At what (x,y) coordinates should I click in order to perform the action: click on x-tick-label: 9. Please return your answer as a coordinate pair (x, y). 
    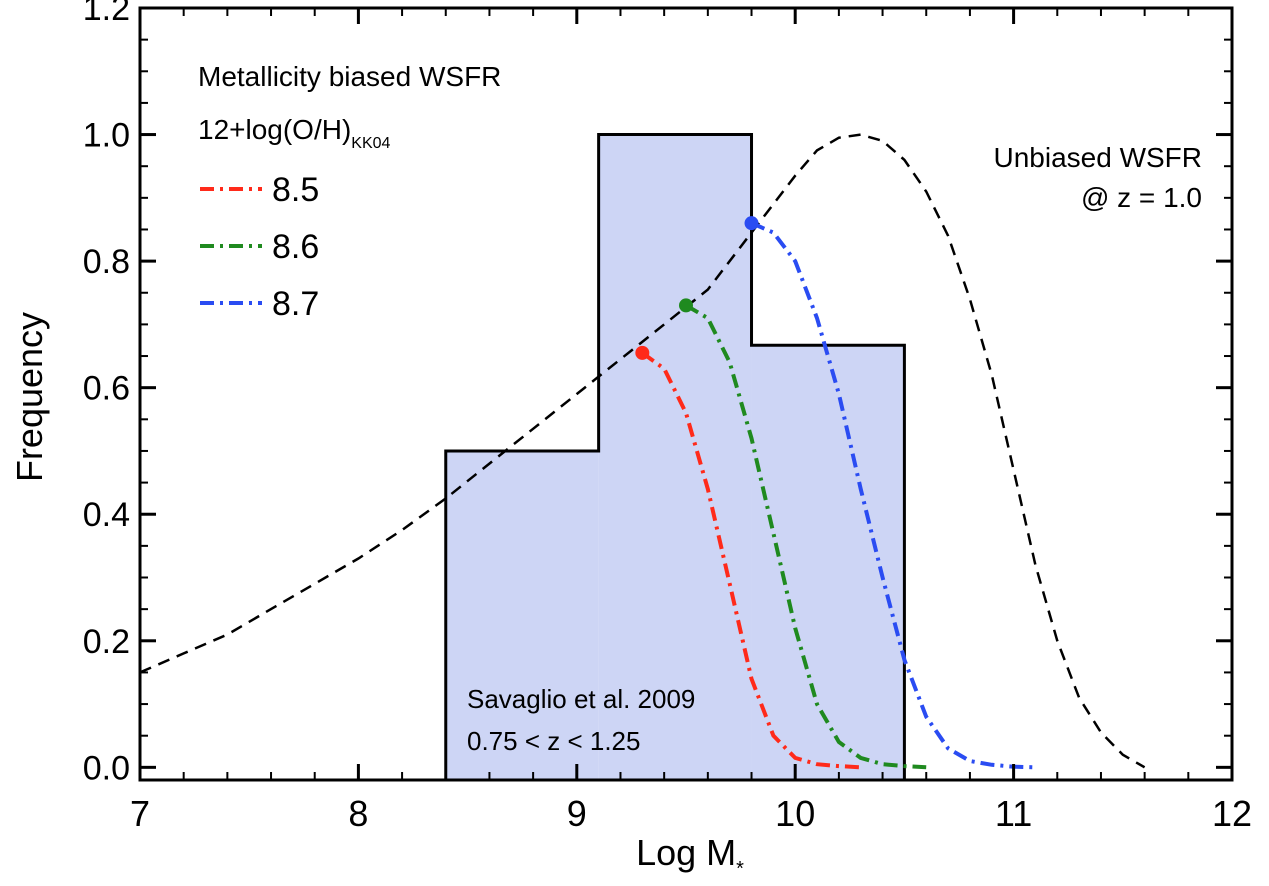
    Looking at the image, I should click on (577, 813).